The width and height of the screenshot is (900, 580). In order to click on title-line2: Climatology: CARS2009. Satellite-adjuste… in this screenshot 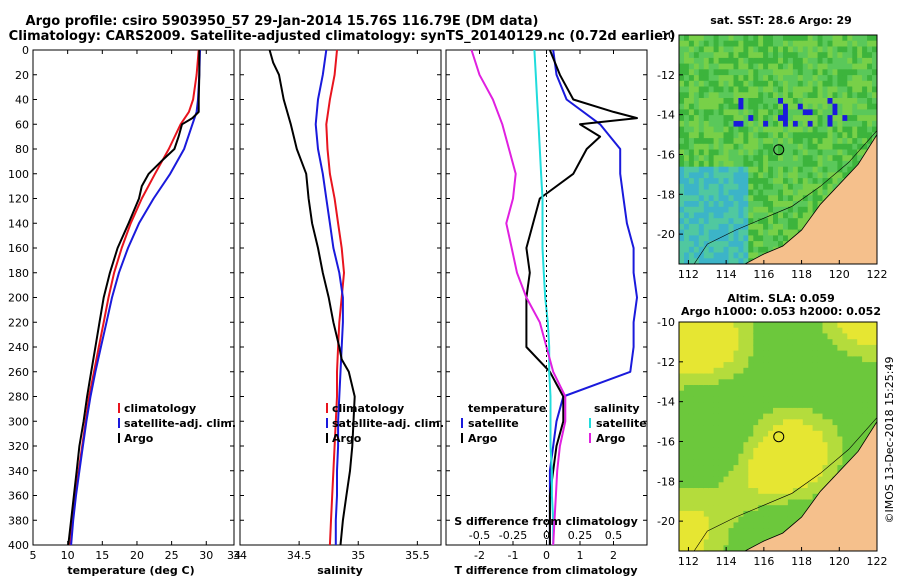, I will do `click(342, 36)`.